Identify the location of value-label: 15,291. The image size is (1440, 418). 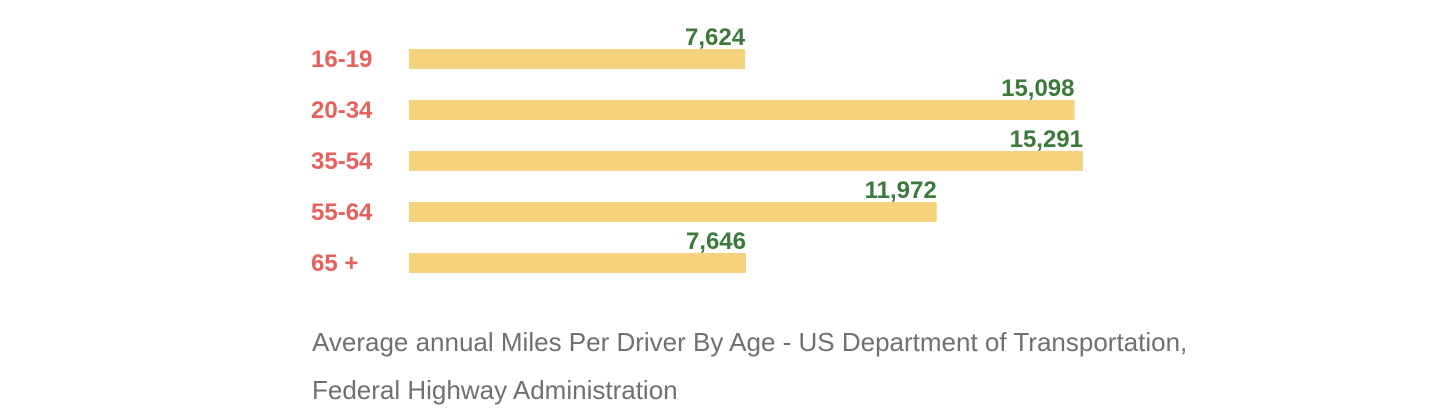
(1046, 139).